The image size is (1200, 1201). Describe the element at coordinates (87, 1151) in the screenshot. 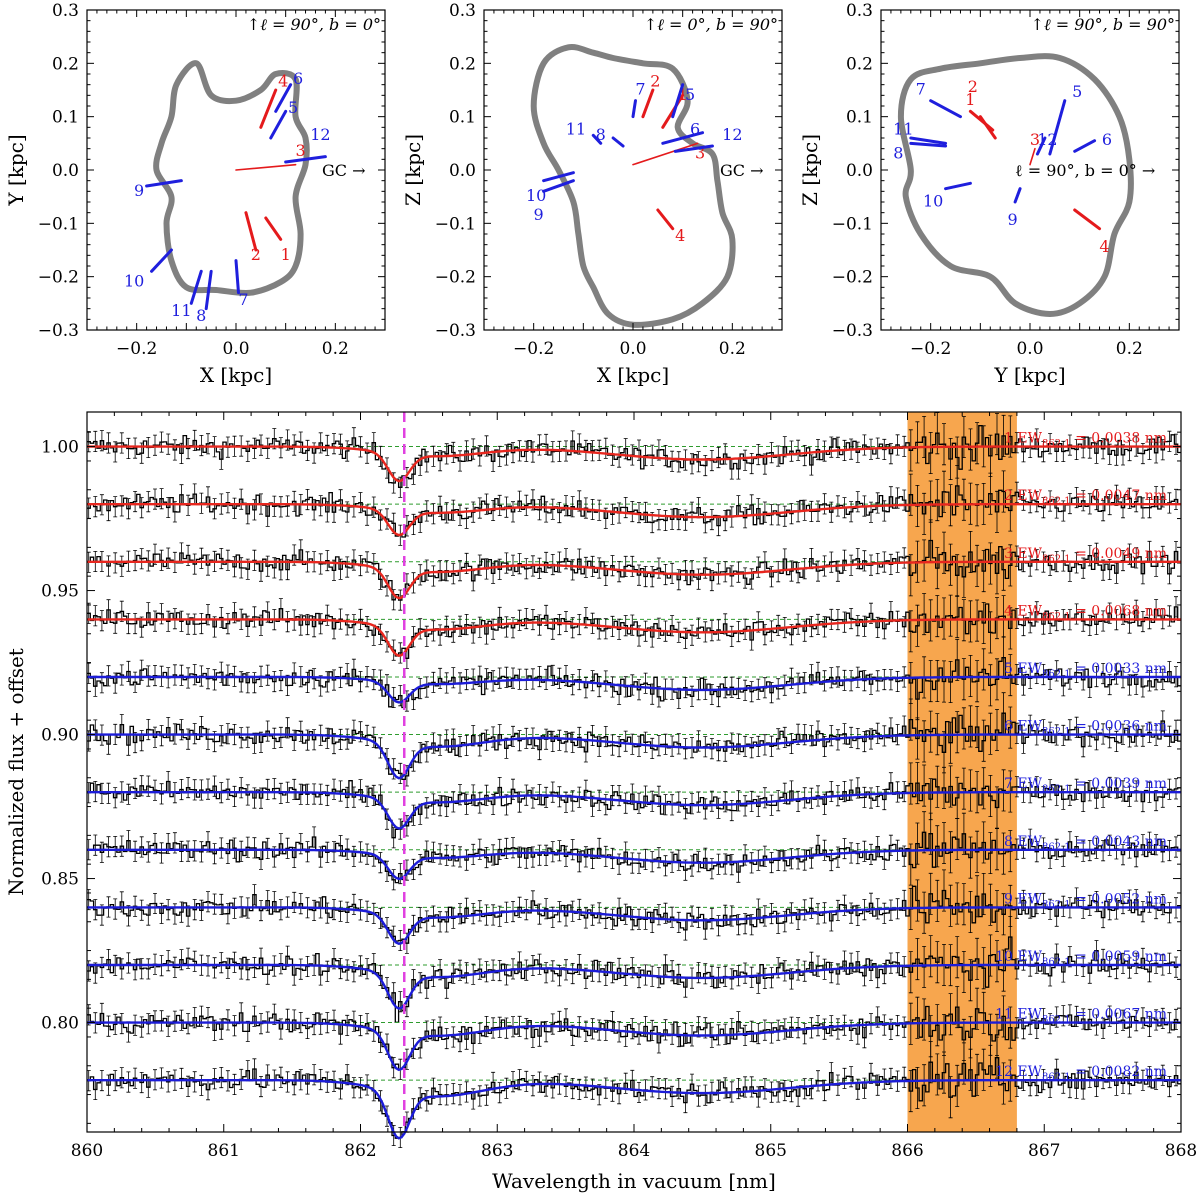

I see `x-tick-label: 860` at that location.